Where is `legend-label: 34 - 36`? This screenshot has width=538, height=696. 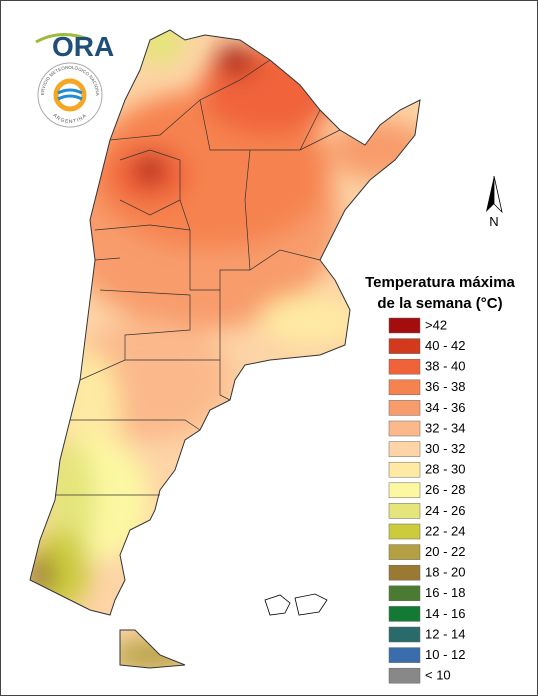 legend-label: 34 - 36 is located at coordinates (445, 407).